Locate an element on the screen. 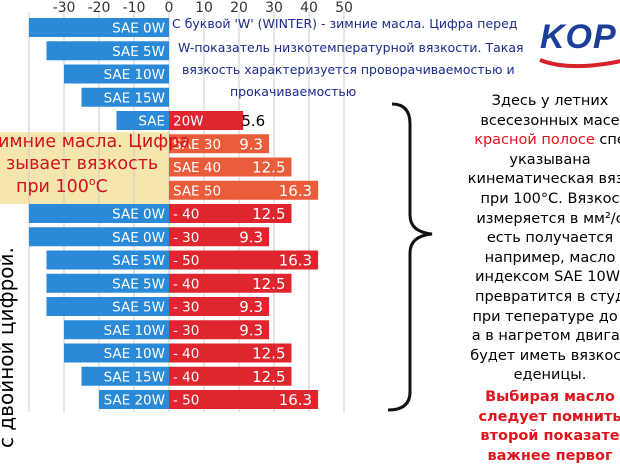 This screenshot has height=466, width=620. right-description-text: а в нагретом двигат is located at coordinates (545, 336).